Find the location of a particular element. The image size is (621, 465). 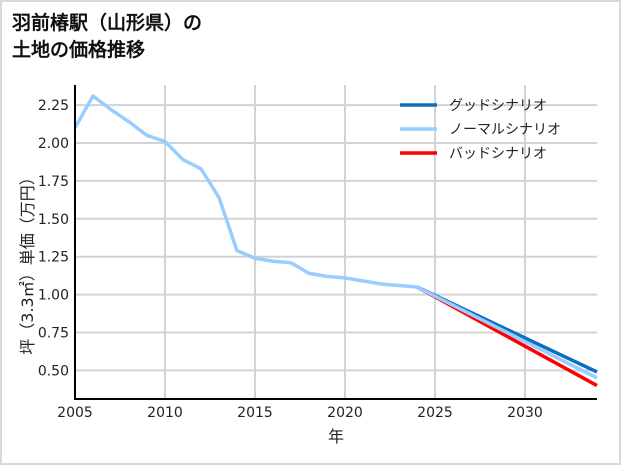

y-tick-label: 1.25 is located at coordinates (53, 258).